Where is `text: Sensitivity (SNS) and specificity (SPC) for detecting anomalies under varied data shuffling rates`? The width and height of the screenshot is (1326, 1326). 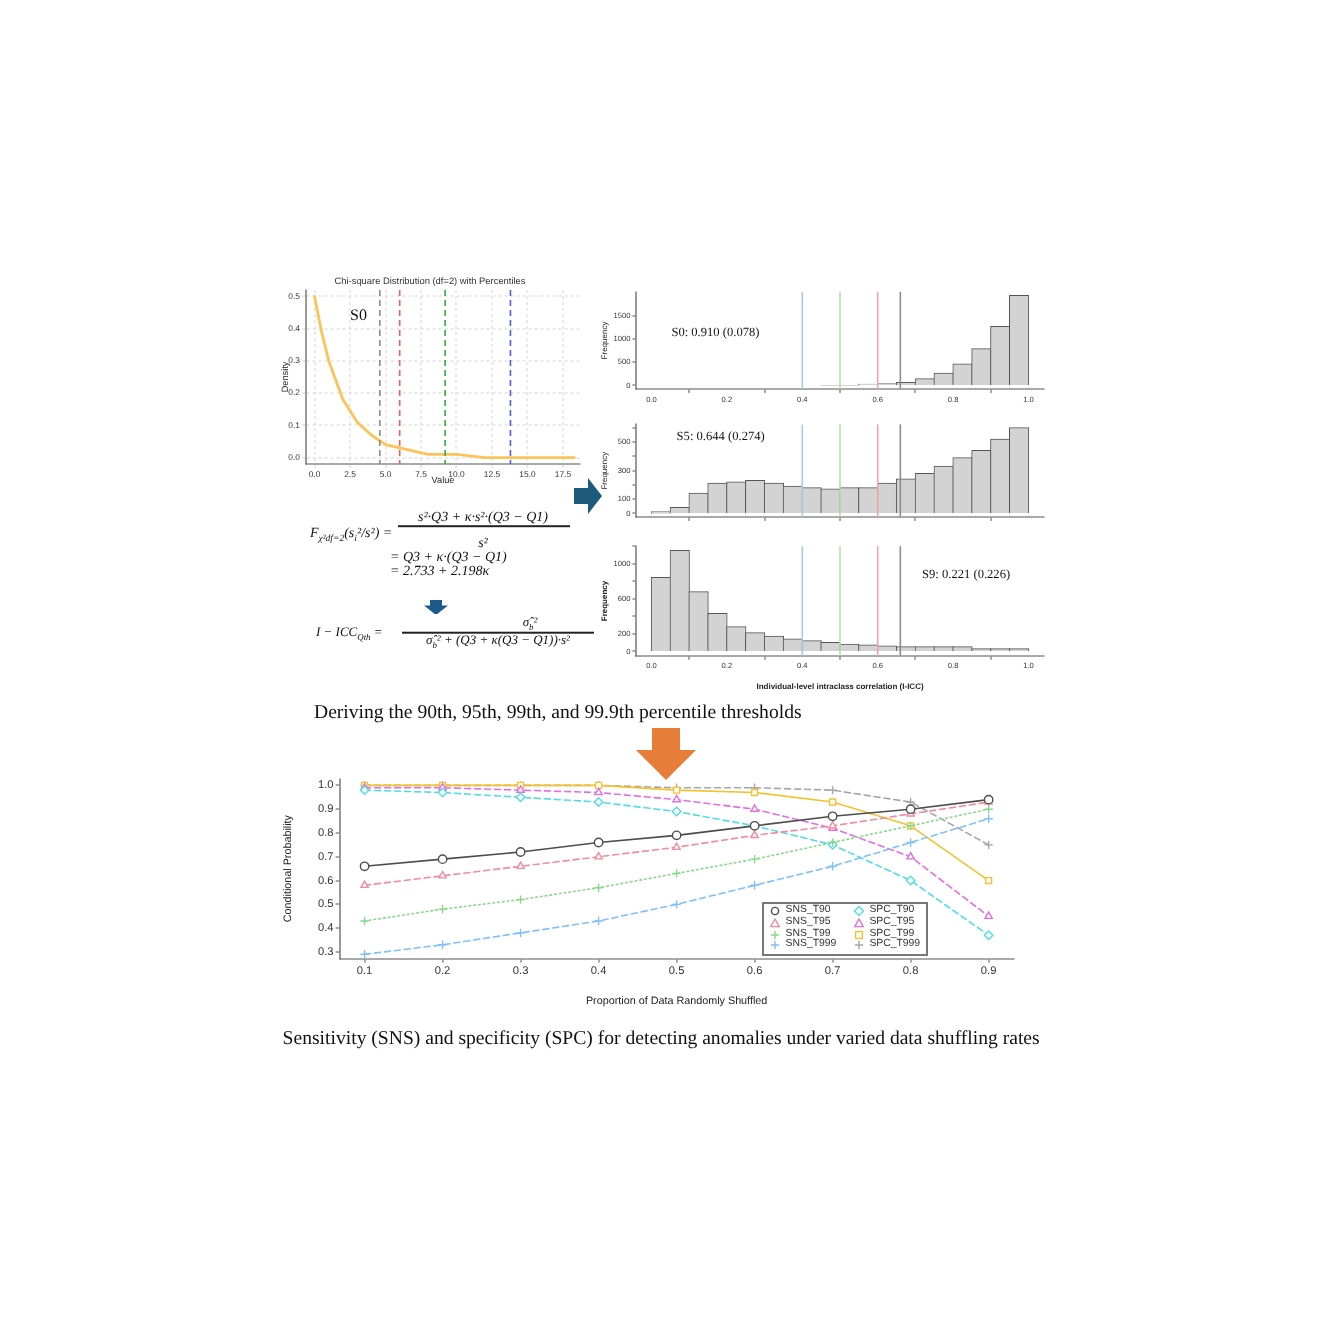 text: Sensitivity (SNS) and specificity (SPC) for detecting anomalies under varied data shuffling rates is located at coordinates (661, 1039).